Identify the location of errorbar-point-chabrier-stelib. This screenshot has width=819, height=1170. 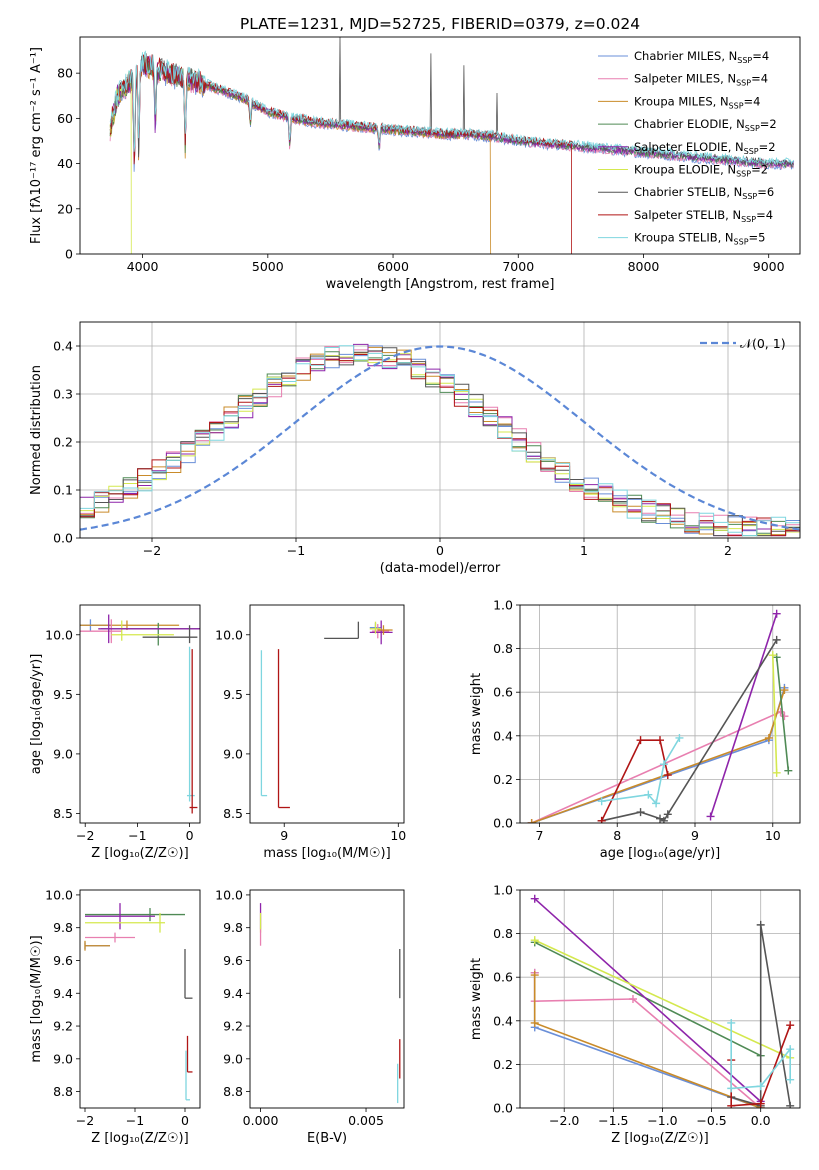
(188, 974).